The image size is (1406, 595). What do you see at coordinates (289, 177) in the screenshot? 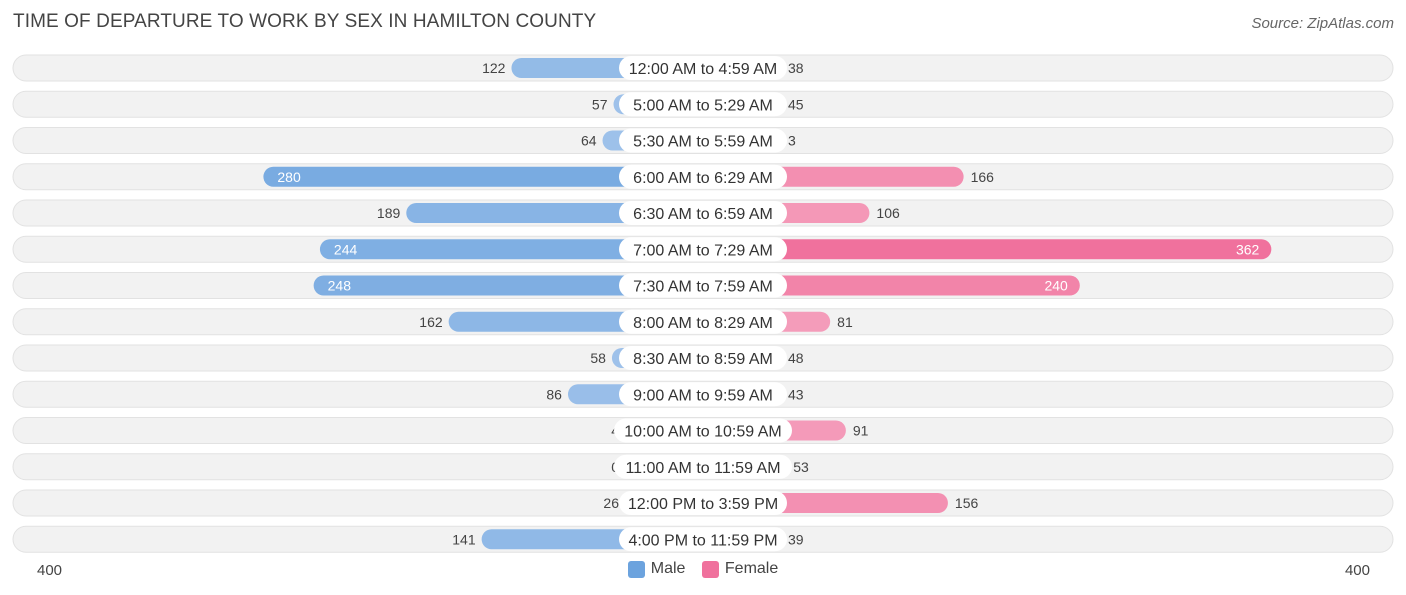
I see `value-label-male: 280` at bounding box center [289, 177].